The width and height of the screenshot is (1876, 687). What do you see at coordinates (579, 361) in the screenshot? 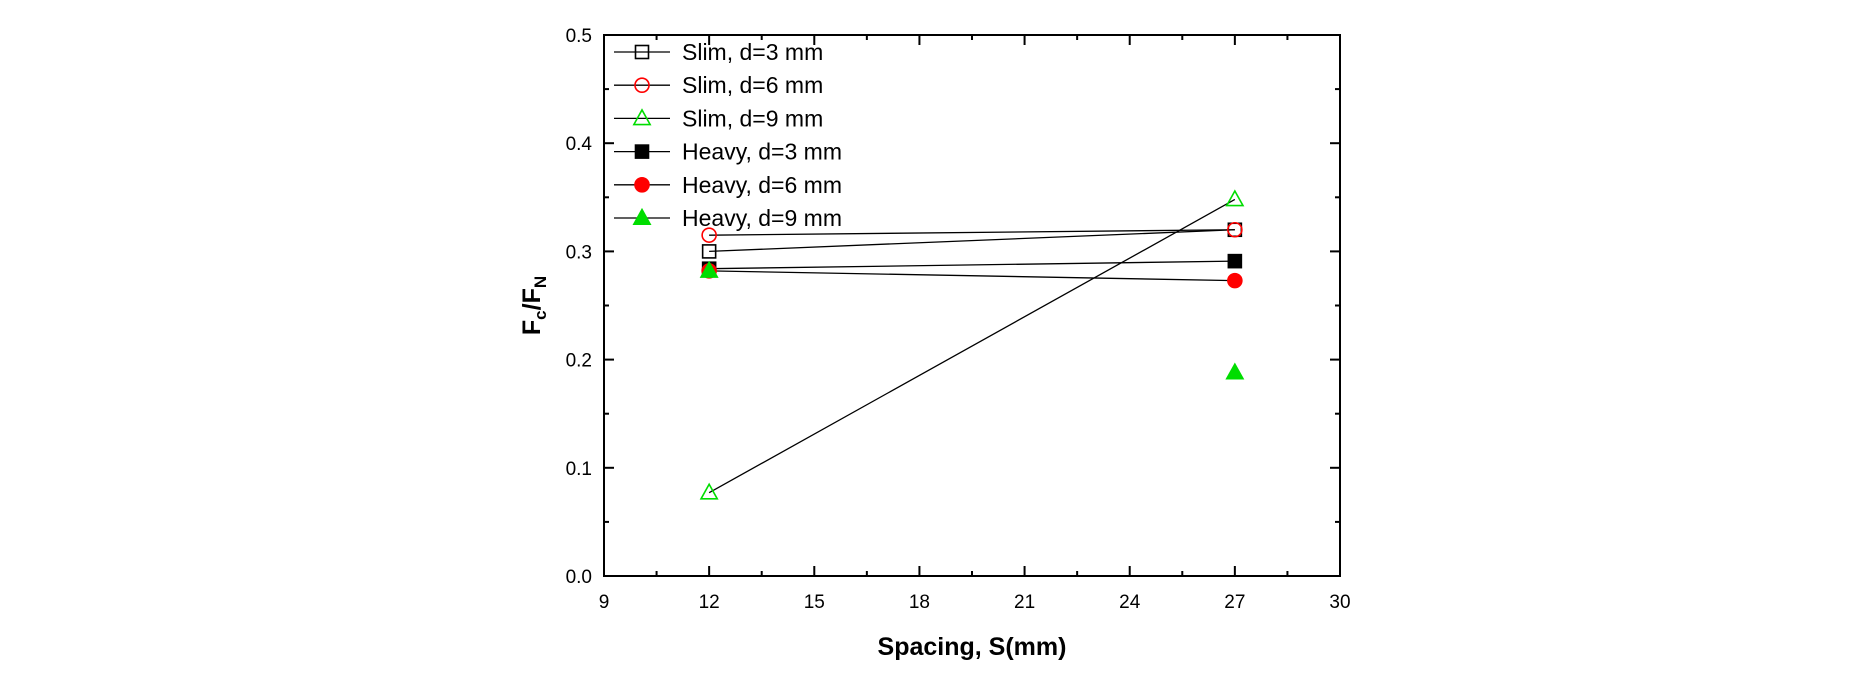
I see `y-tick-label: 0.2` at bounding box center [579, 361].